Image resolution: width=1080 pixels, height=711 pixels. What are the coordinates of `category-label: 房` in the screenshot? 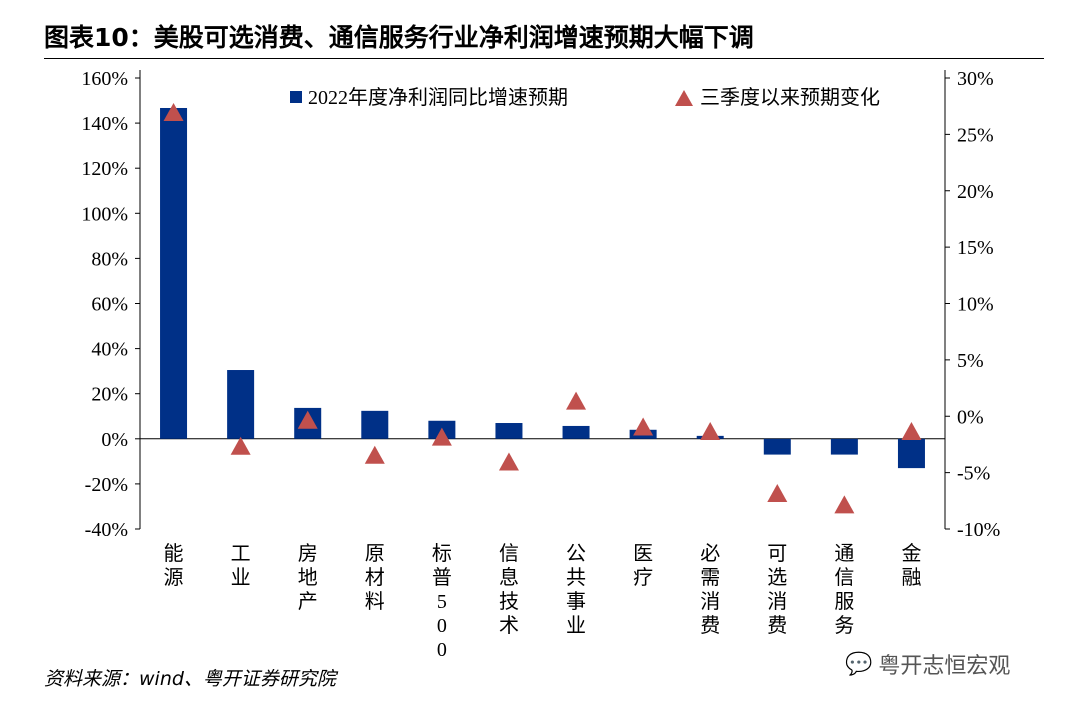 It's located at (308, 553).